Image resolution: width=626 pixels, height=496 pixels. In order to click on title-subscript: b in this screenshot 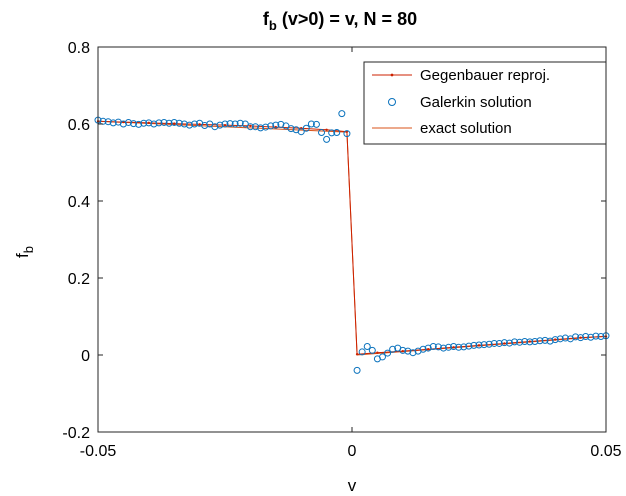, I will do `click(273, 25)`.